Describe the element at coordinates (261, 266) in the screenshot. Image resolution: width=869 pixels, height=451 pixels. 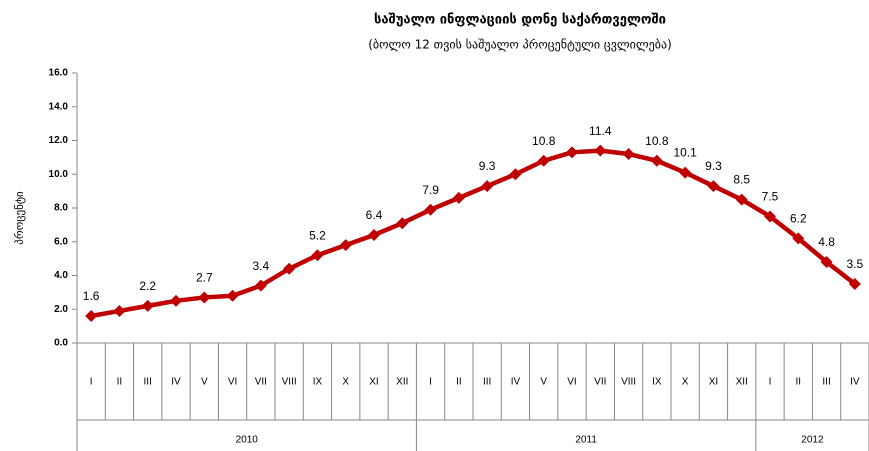
I see `data-label: 3.4` at that location.